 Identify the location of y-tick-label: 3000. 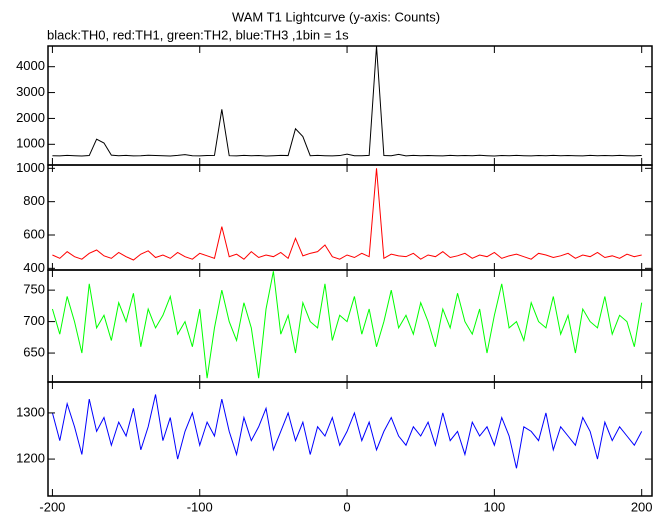
(30, 91).